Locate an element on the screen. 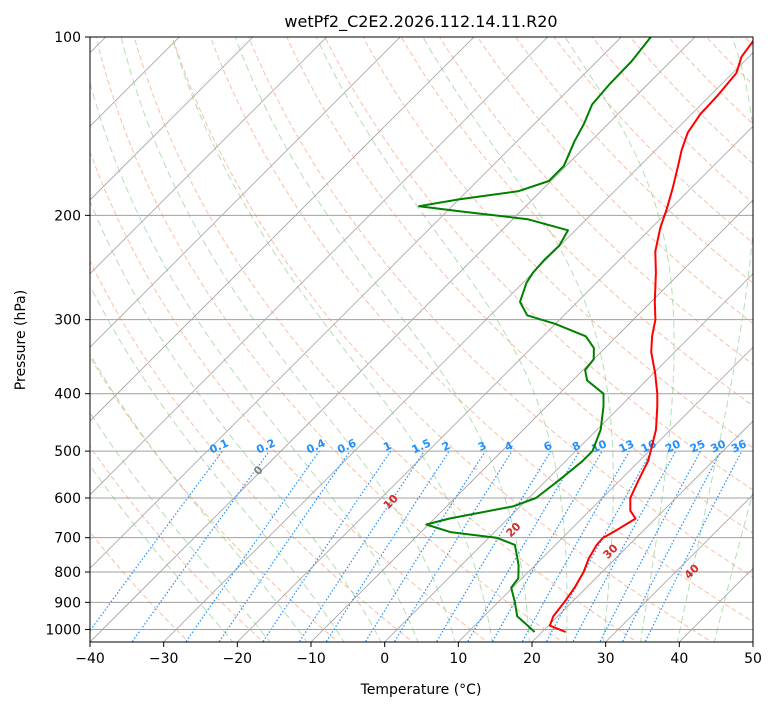  y-tick-label: 900 is located at coordinates (67, 603).